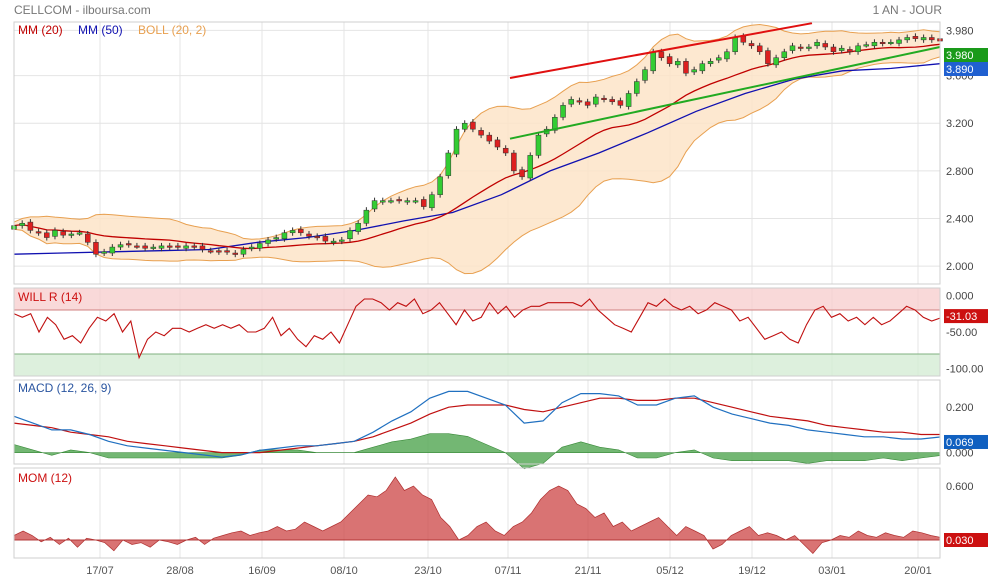  What do you see at coordinates (960, 541) in the screenshot?
I see `last-value-label: 0.030` at bounding box center [960, 541].